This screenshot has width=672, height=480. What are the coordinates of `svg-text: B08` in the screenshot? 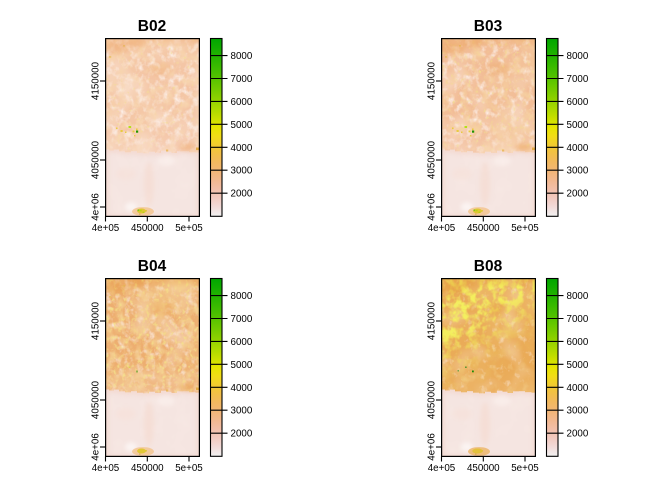 It's located at (488, 266).